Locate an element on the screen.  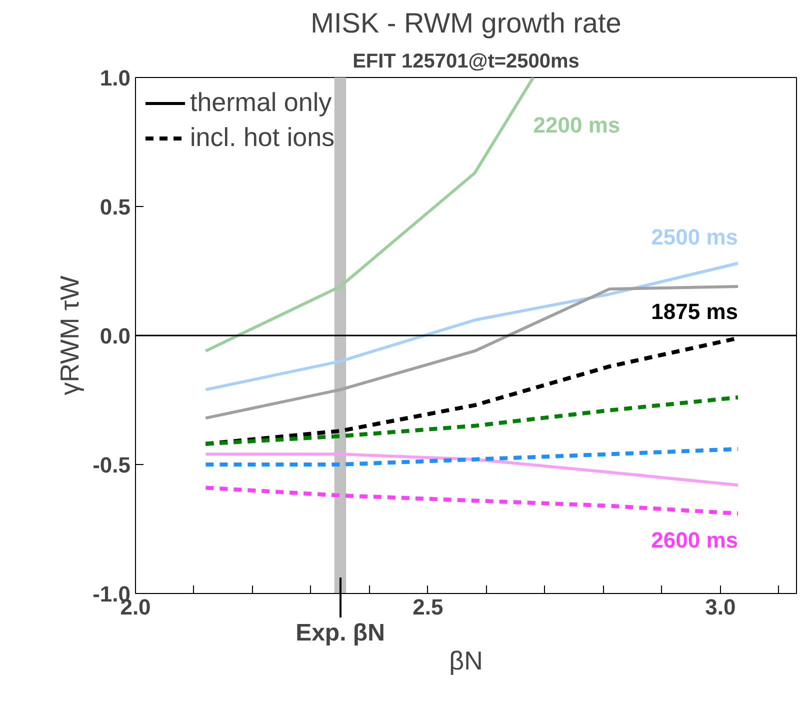
series-label: 2600 ms is located at coordinates (694, 540).